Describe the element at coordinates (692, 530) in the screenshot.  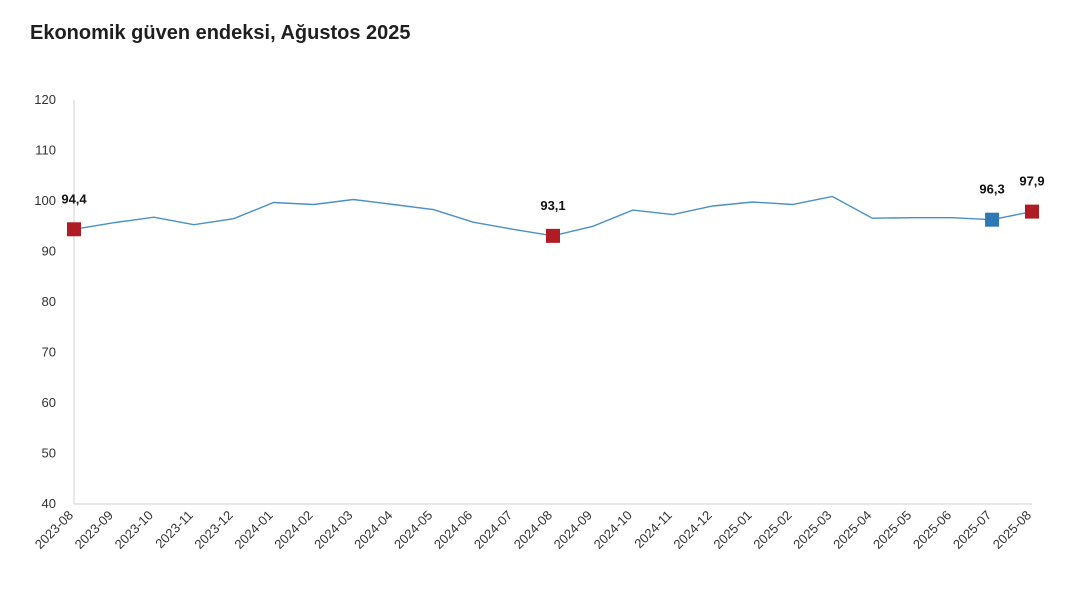
I see `x-tick-label: 2024-12` at that location.